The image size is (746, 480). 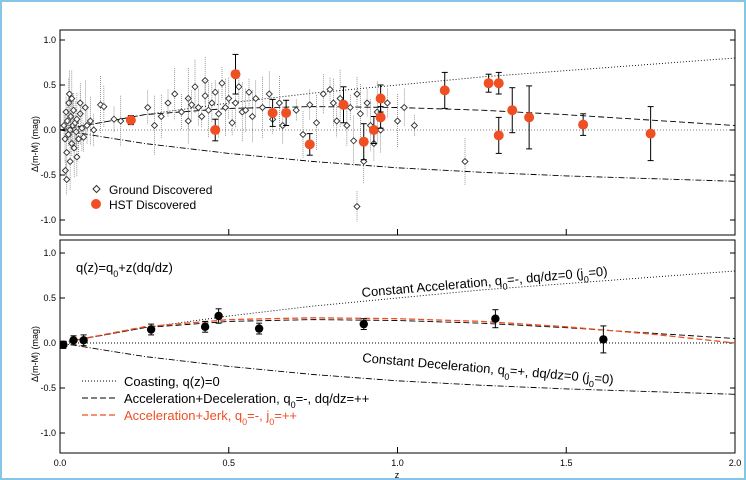 What do you see at coordinates (96, 189) in the screenshot?
I see `legend-ground-marker` at bounding box center [96, 189].